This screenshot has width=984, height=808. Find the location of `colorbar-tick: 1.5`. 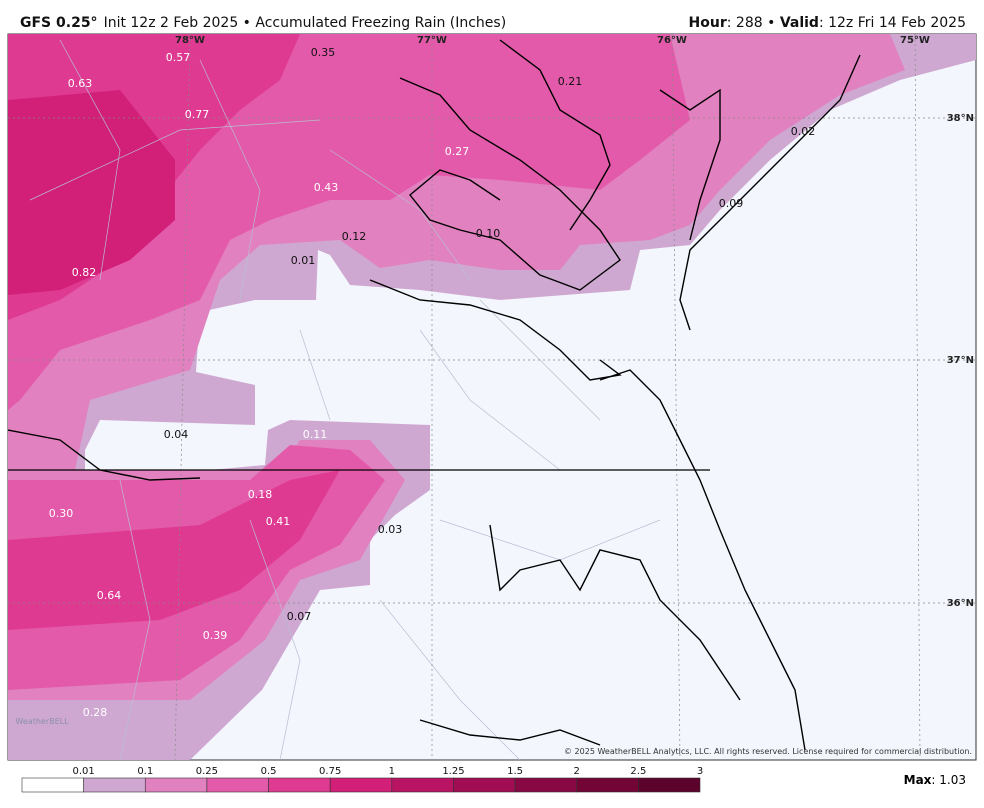

colorbar-tick: 1.5 is located at coordinates (515, 771).